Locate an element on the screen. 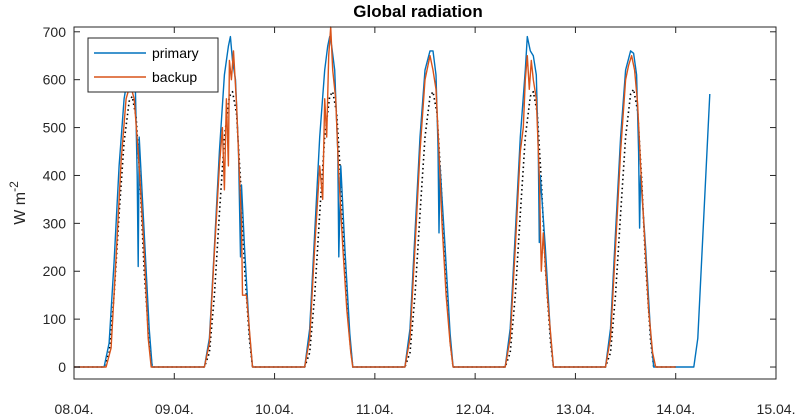 This screenshot has height=420, width=800. legend: primary backup is located at coordinates (153, 65).